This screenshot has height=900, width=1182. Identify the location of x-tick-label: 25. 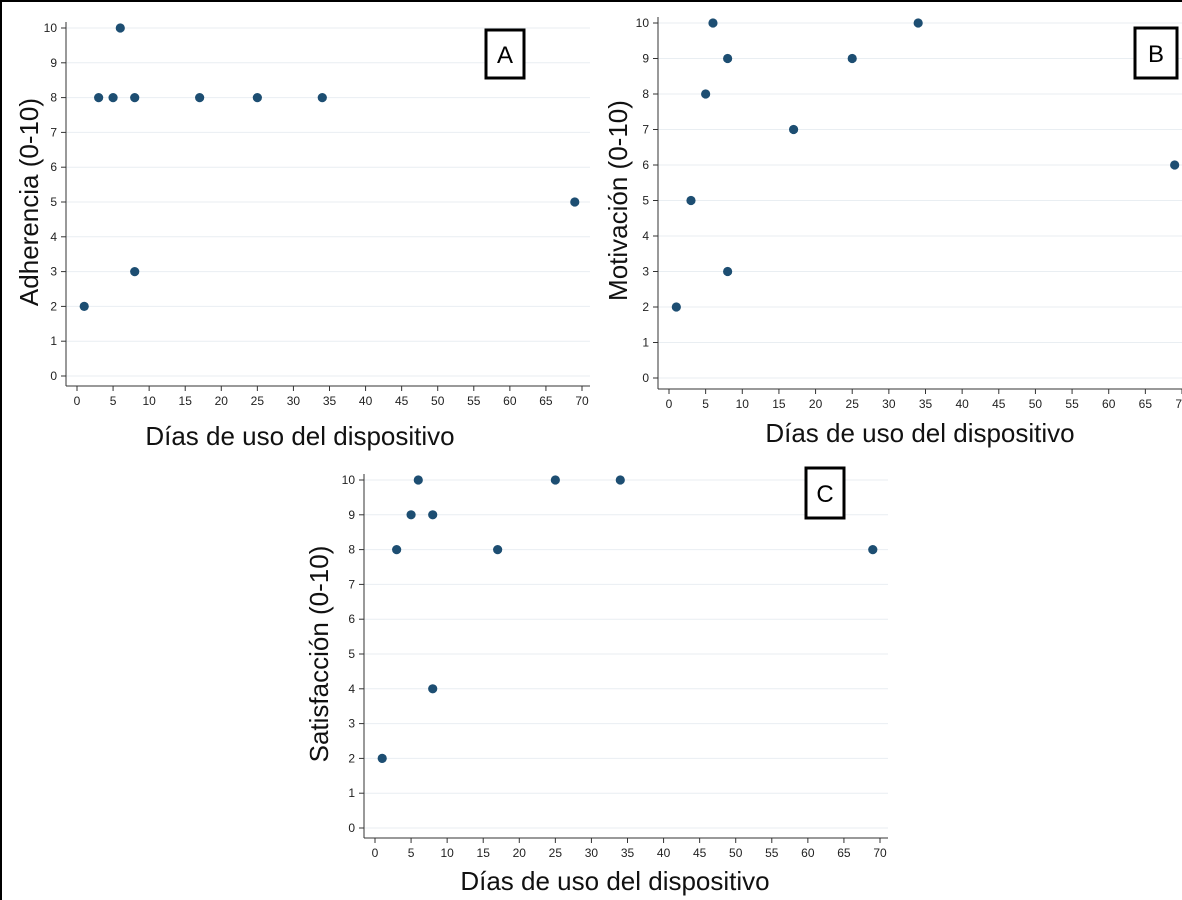
(258, 401).